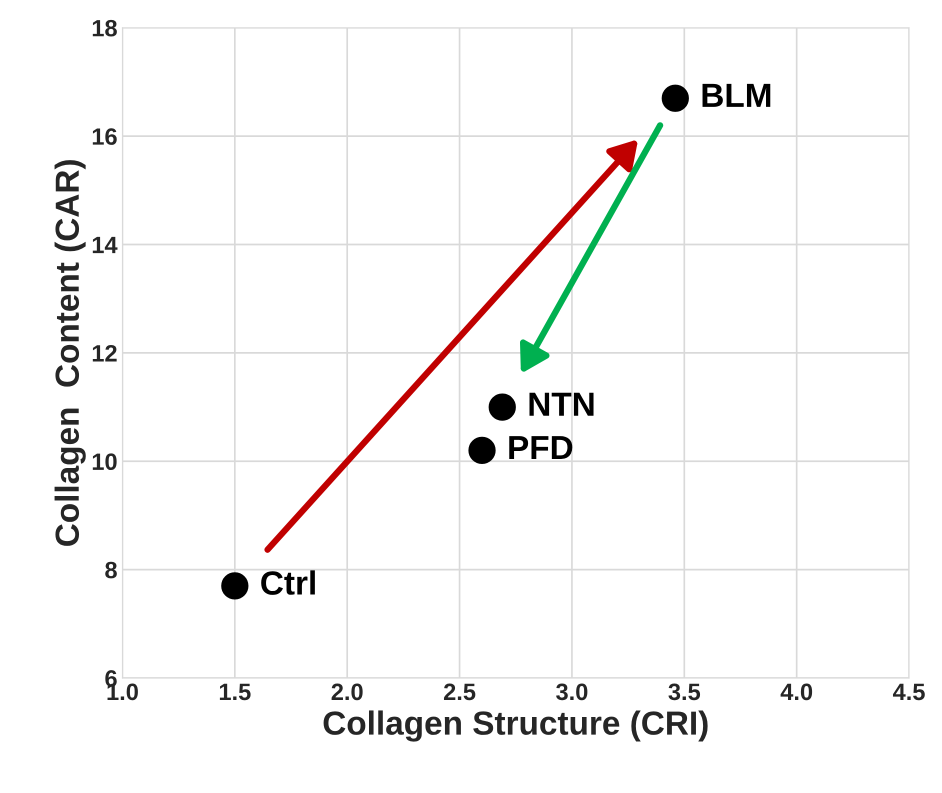 The height and width of the screenshot is (793, 942). What do you see at coordinates (104, 353) in the screenshot?
I see `y-tick-label: 12` at bounding box center [104, 353].